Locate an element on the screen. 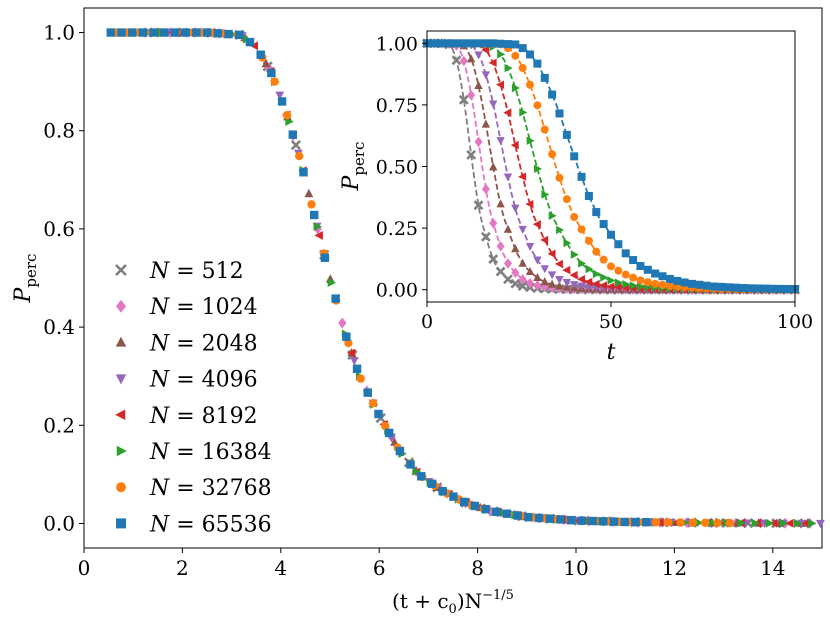  inset-x-tick-label: 0 is located at coordinates (427, 322).